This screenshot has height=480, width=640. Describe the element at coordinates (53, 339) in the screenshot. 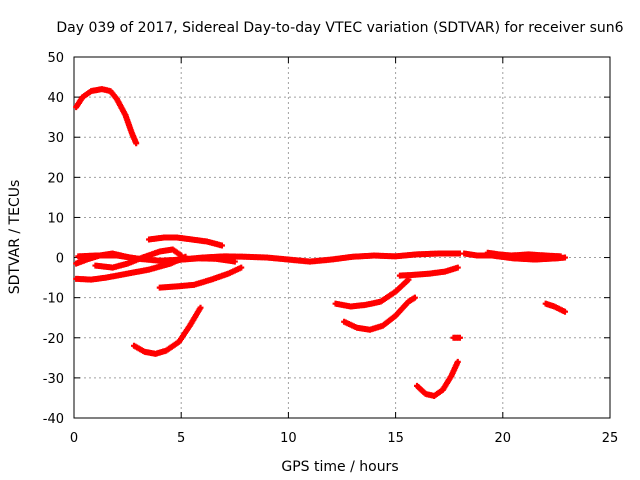

I see `y-tick-label: -20` at that location.